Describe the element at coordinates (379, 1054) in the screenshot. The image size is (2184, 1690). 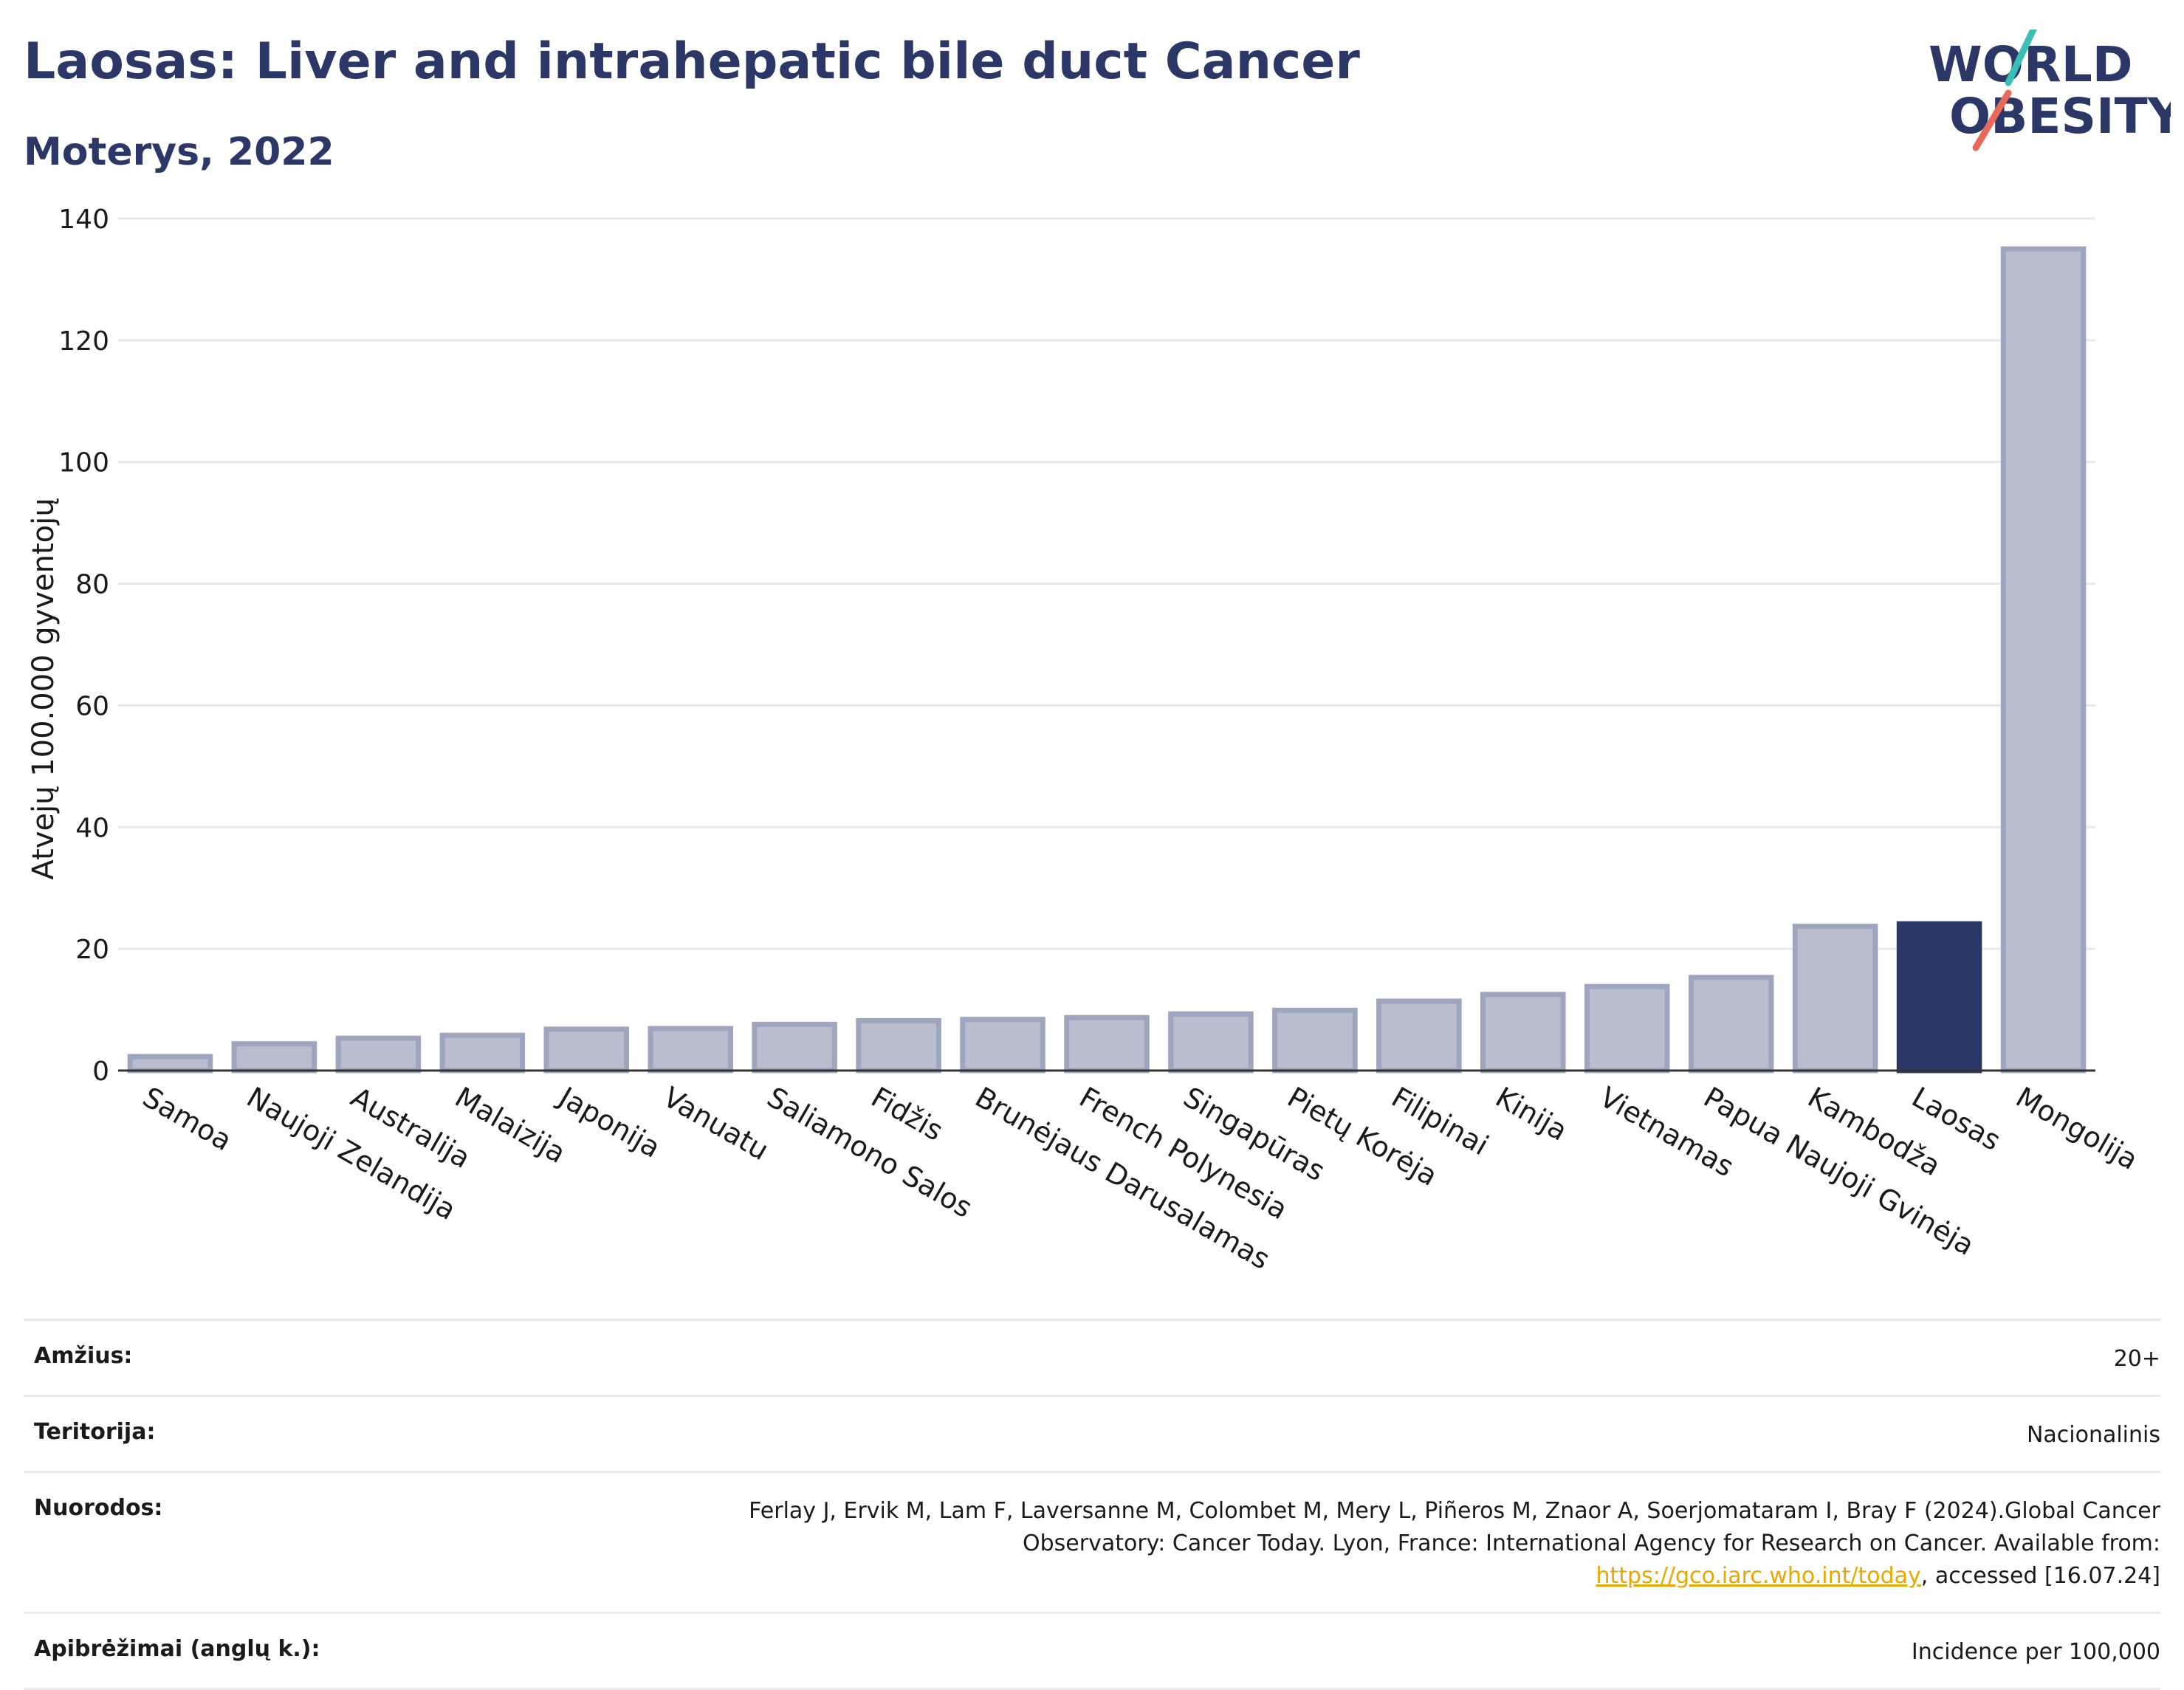
I see `bar-australija` at that location.